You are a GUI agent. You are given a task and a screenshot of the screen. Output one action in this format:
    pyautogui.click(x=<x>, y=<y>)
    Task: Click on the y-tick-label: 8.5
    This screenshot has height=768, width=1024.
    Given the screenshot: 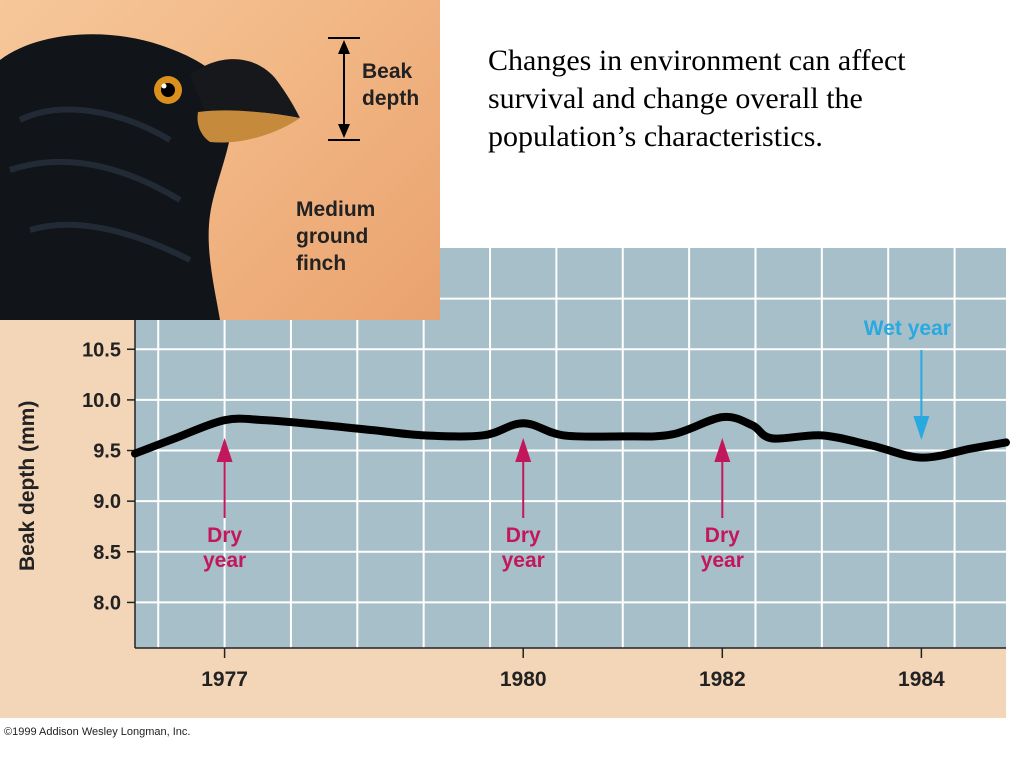 What is the action you would take?
    pyautogui.click(x=107, y=553)
    